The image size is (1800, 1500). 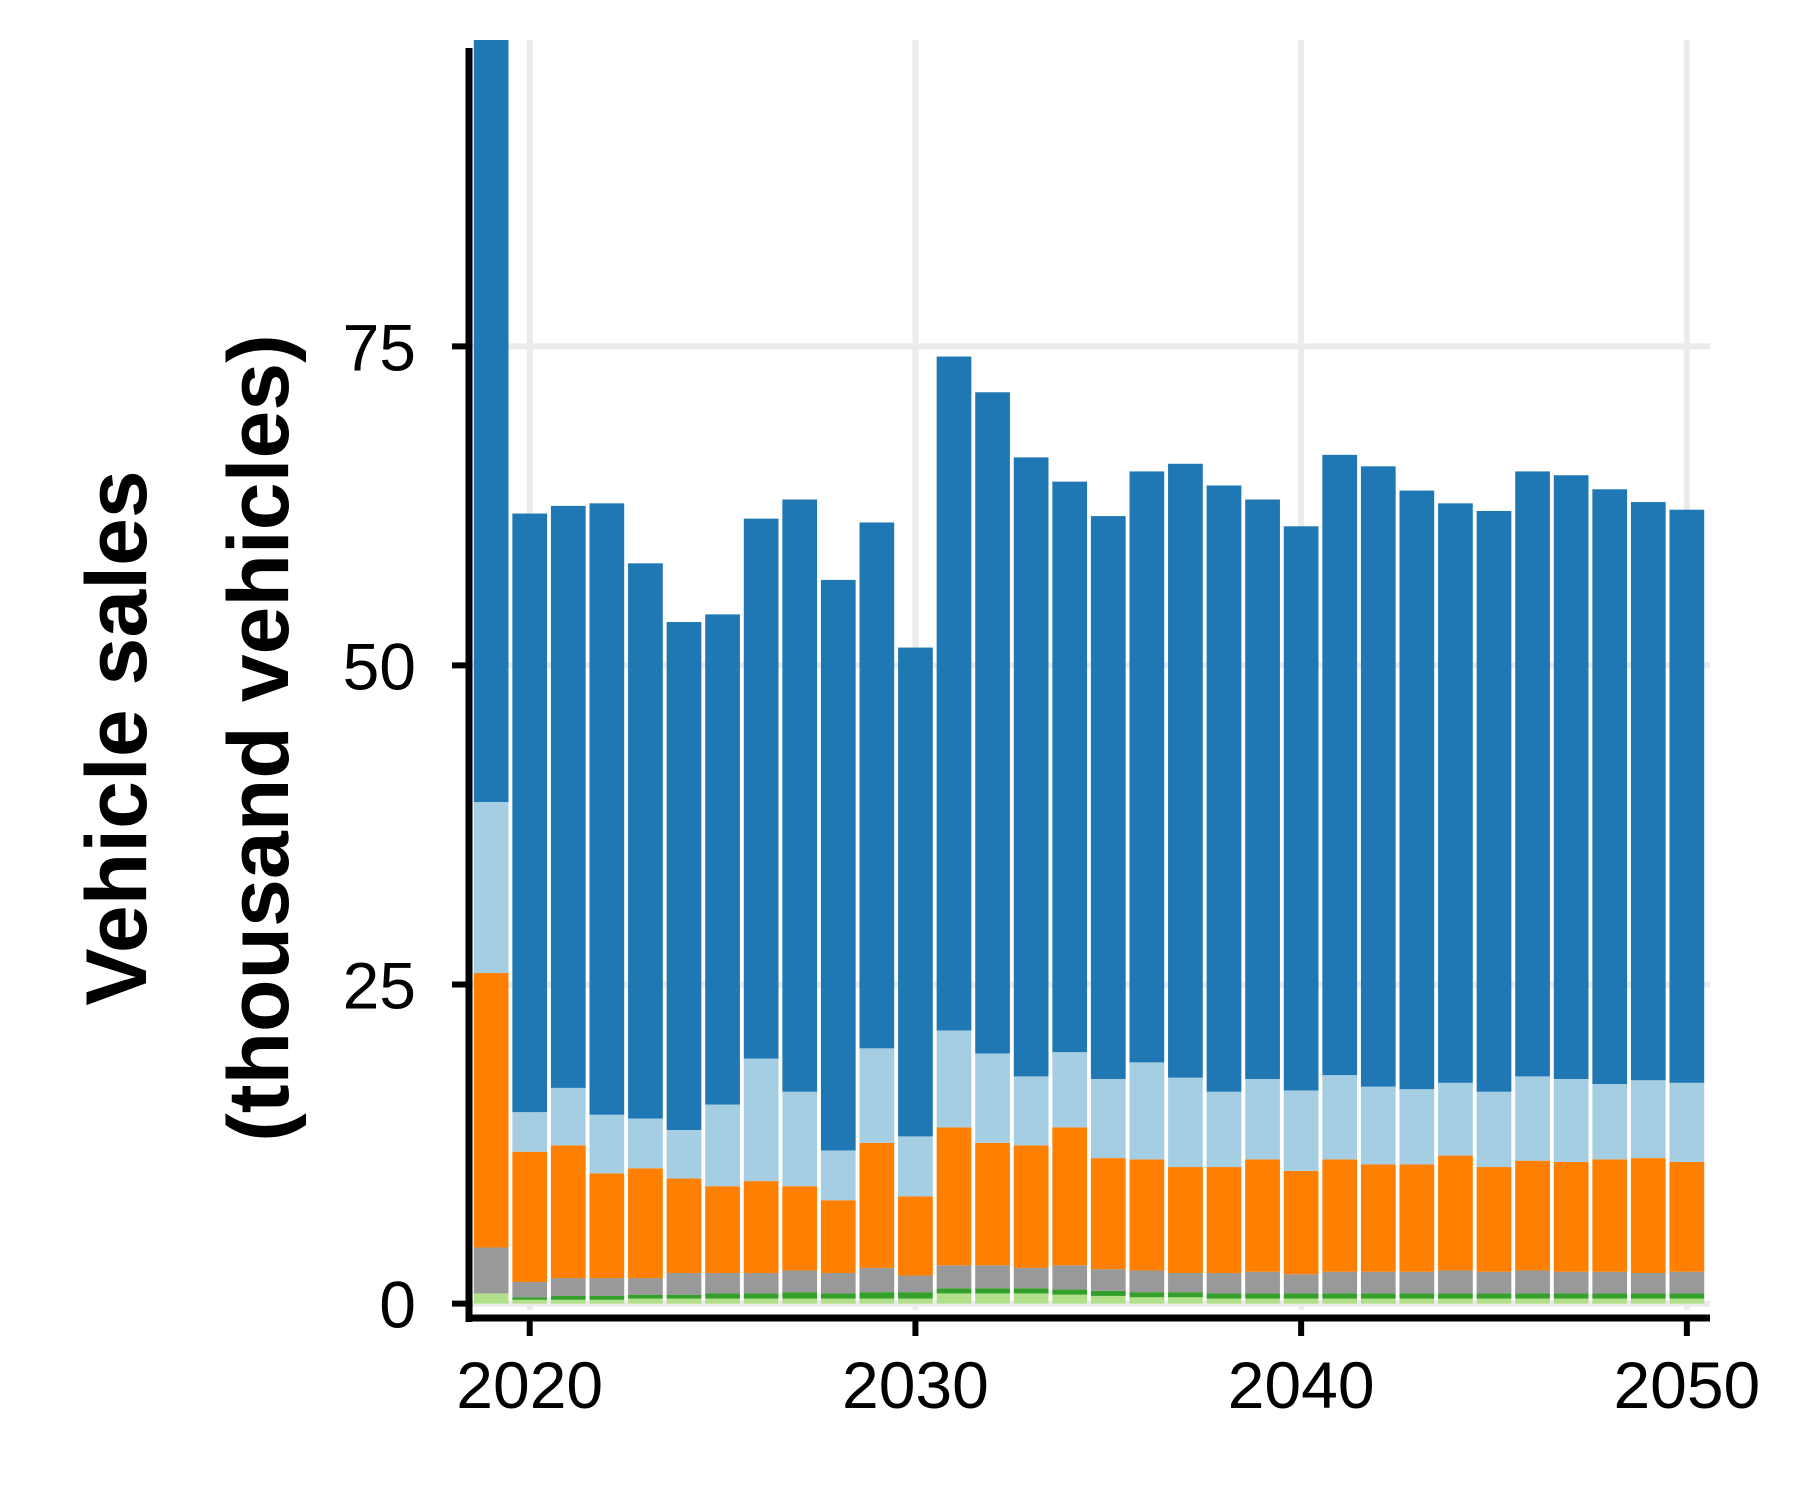 What do you see at coordinates (397, 1305) in the screenshot?
I see `y-tick-label-0: 0` at bounding box center [397, 1305].